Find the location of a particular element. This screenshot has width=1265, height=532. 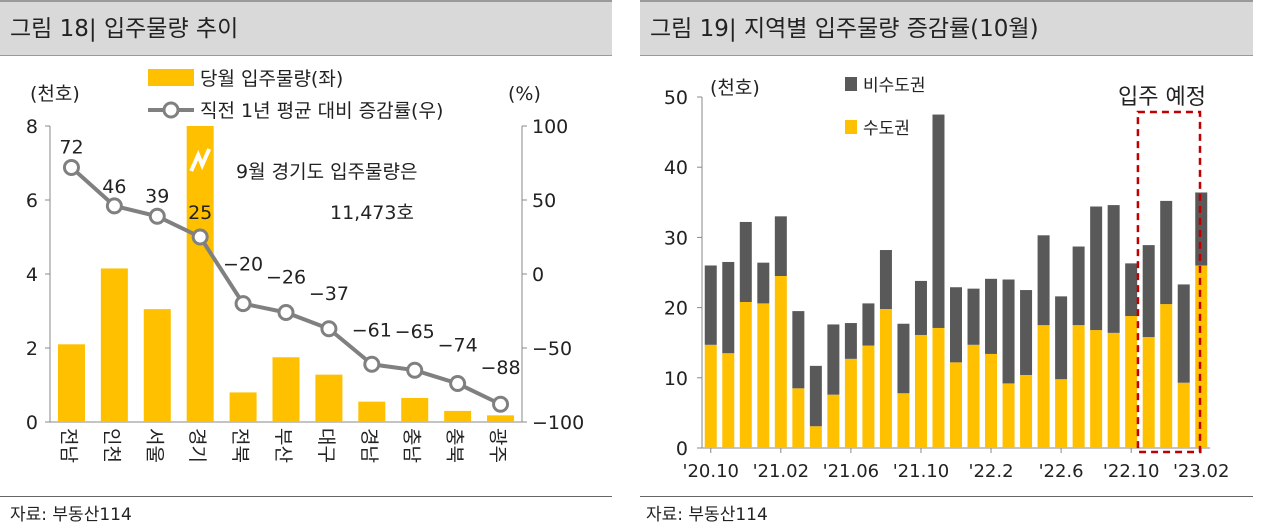

bar-noncapital-'21.04 is located at coordinates (815, 396).